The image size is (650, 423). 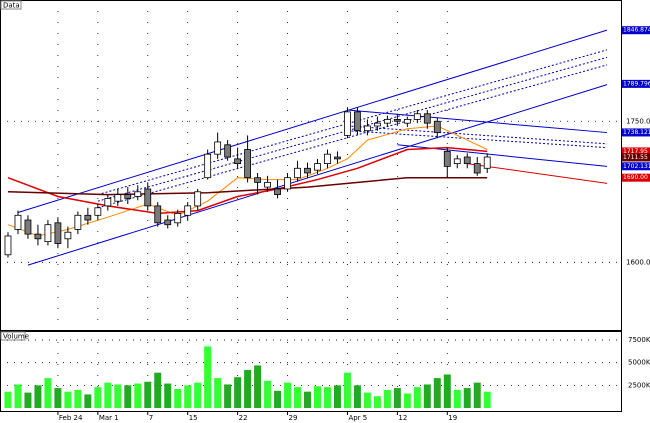 What do you see at coordinates (109, 418) in the screenshot?
I see `x-tick-label: Mar 1` at bounding box center [109, 418].